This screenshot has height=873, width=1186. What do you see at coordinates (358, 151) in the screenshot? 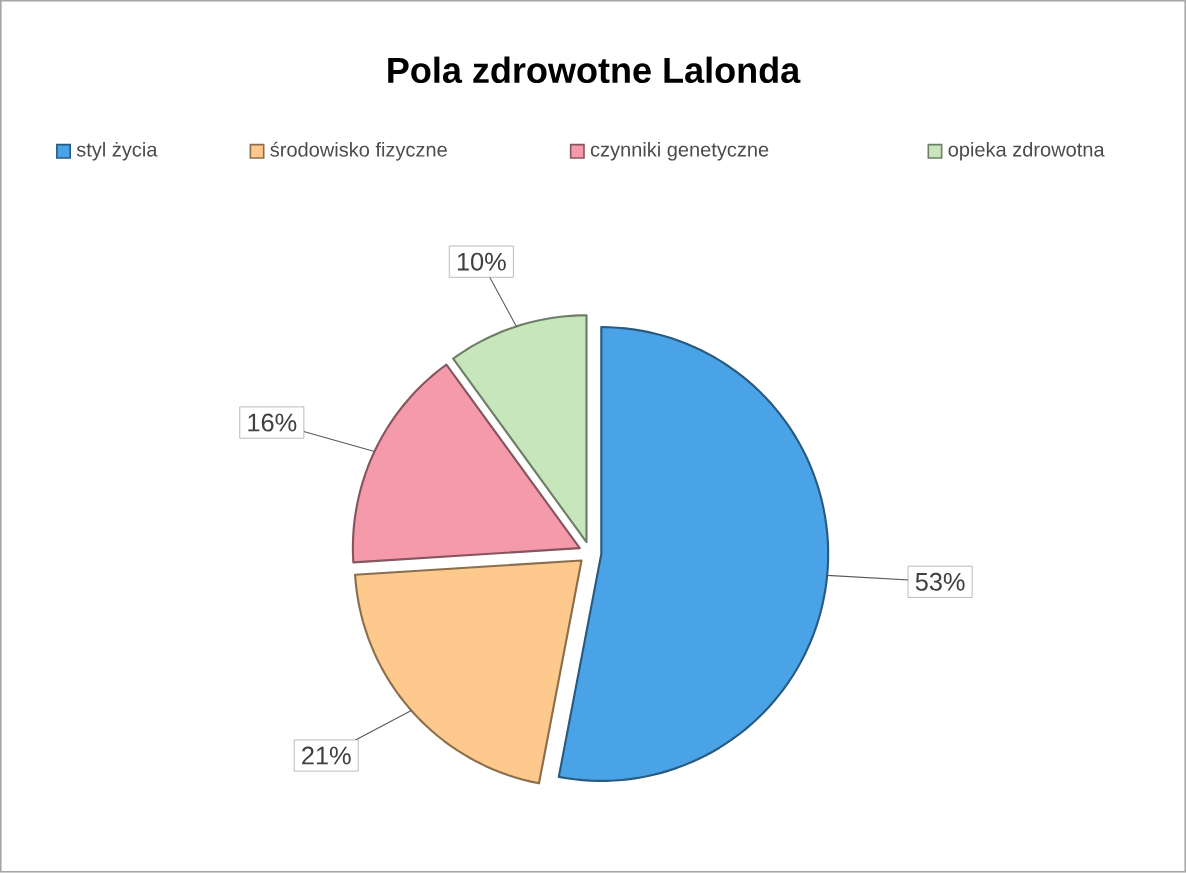
I see `legend-label: środowisko fizyczne` at bounding box center [358, 151].